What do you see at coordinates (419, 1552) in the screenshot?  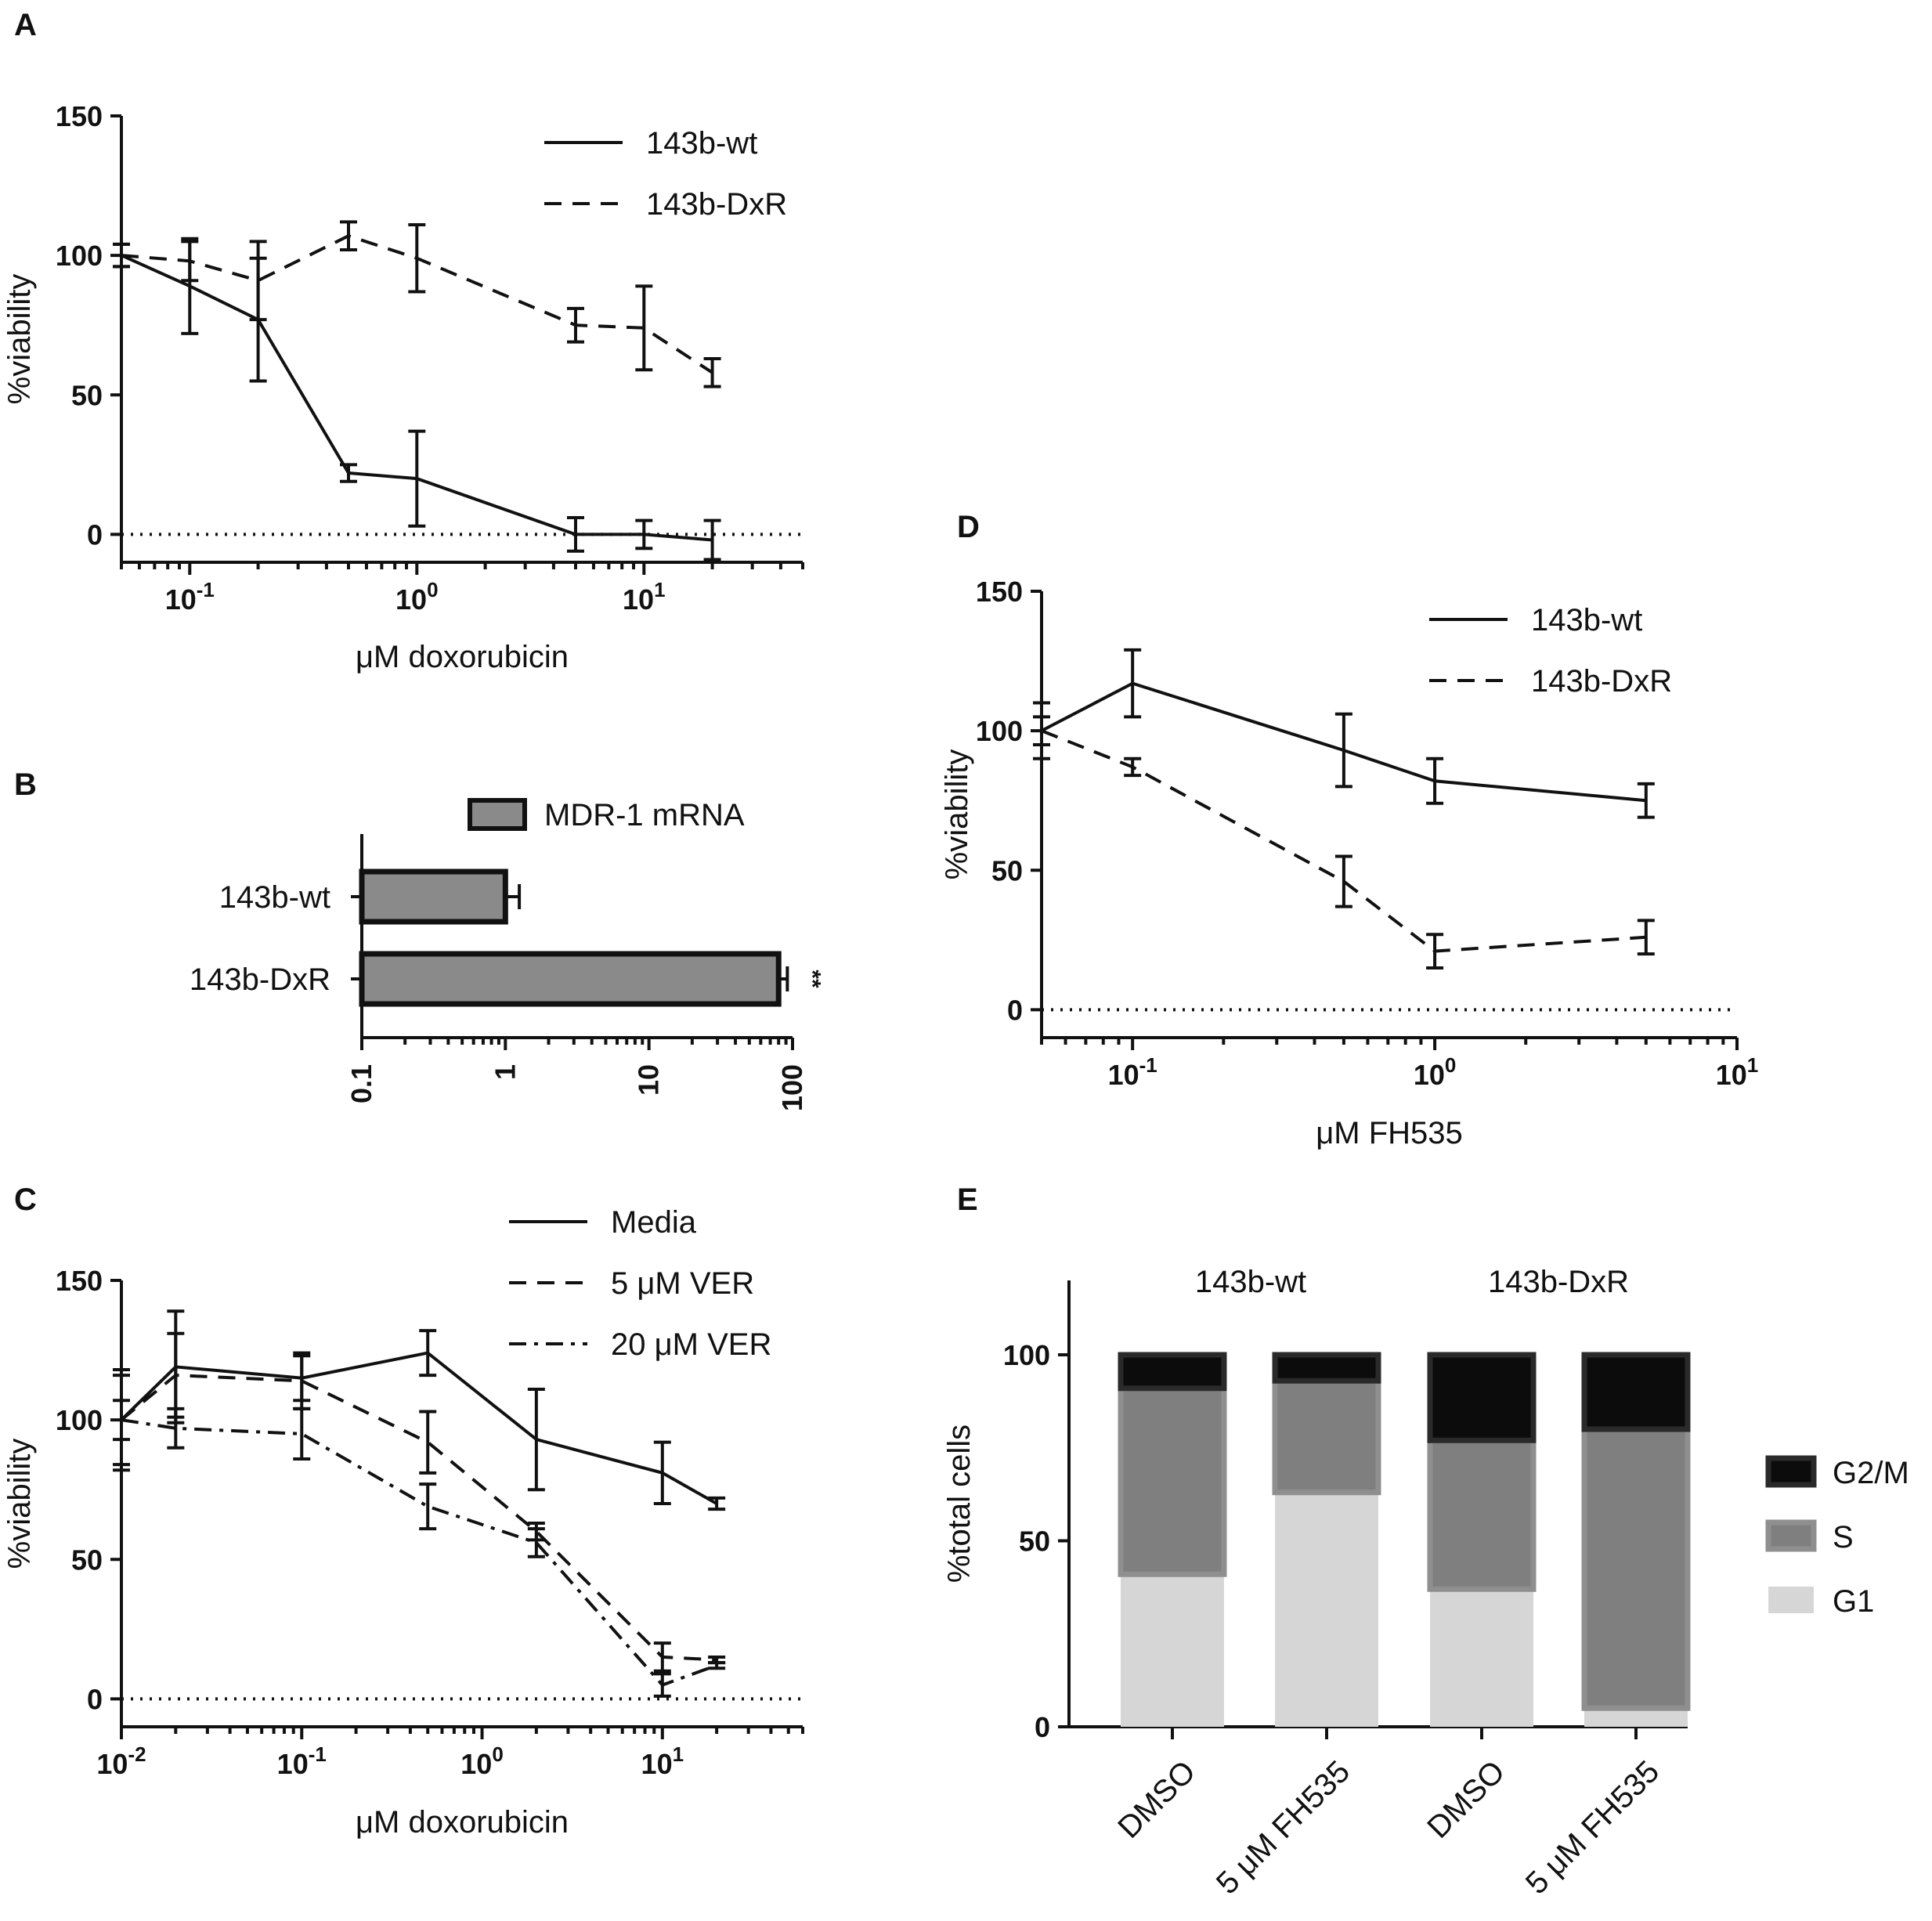 I see `series-line-20-m-ver` at bounding box center [419, 1552].